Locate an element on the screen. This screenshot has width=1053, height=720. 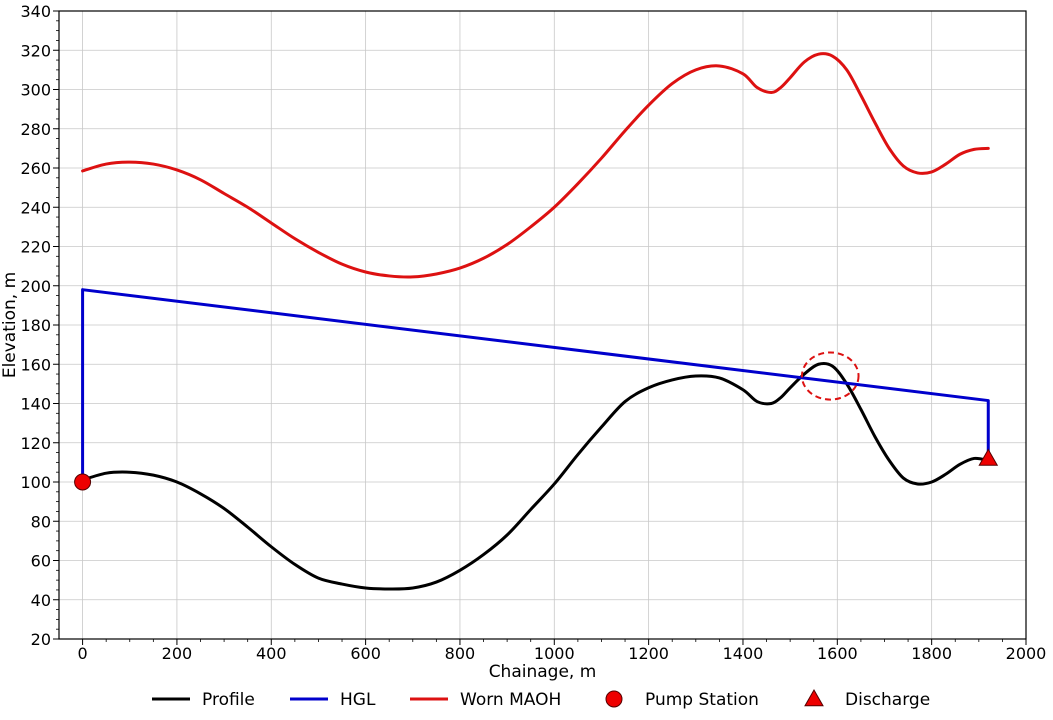
x-tick-label: 1000 is located at coordinates (554, 653).